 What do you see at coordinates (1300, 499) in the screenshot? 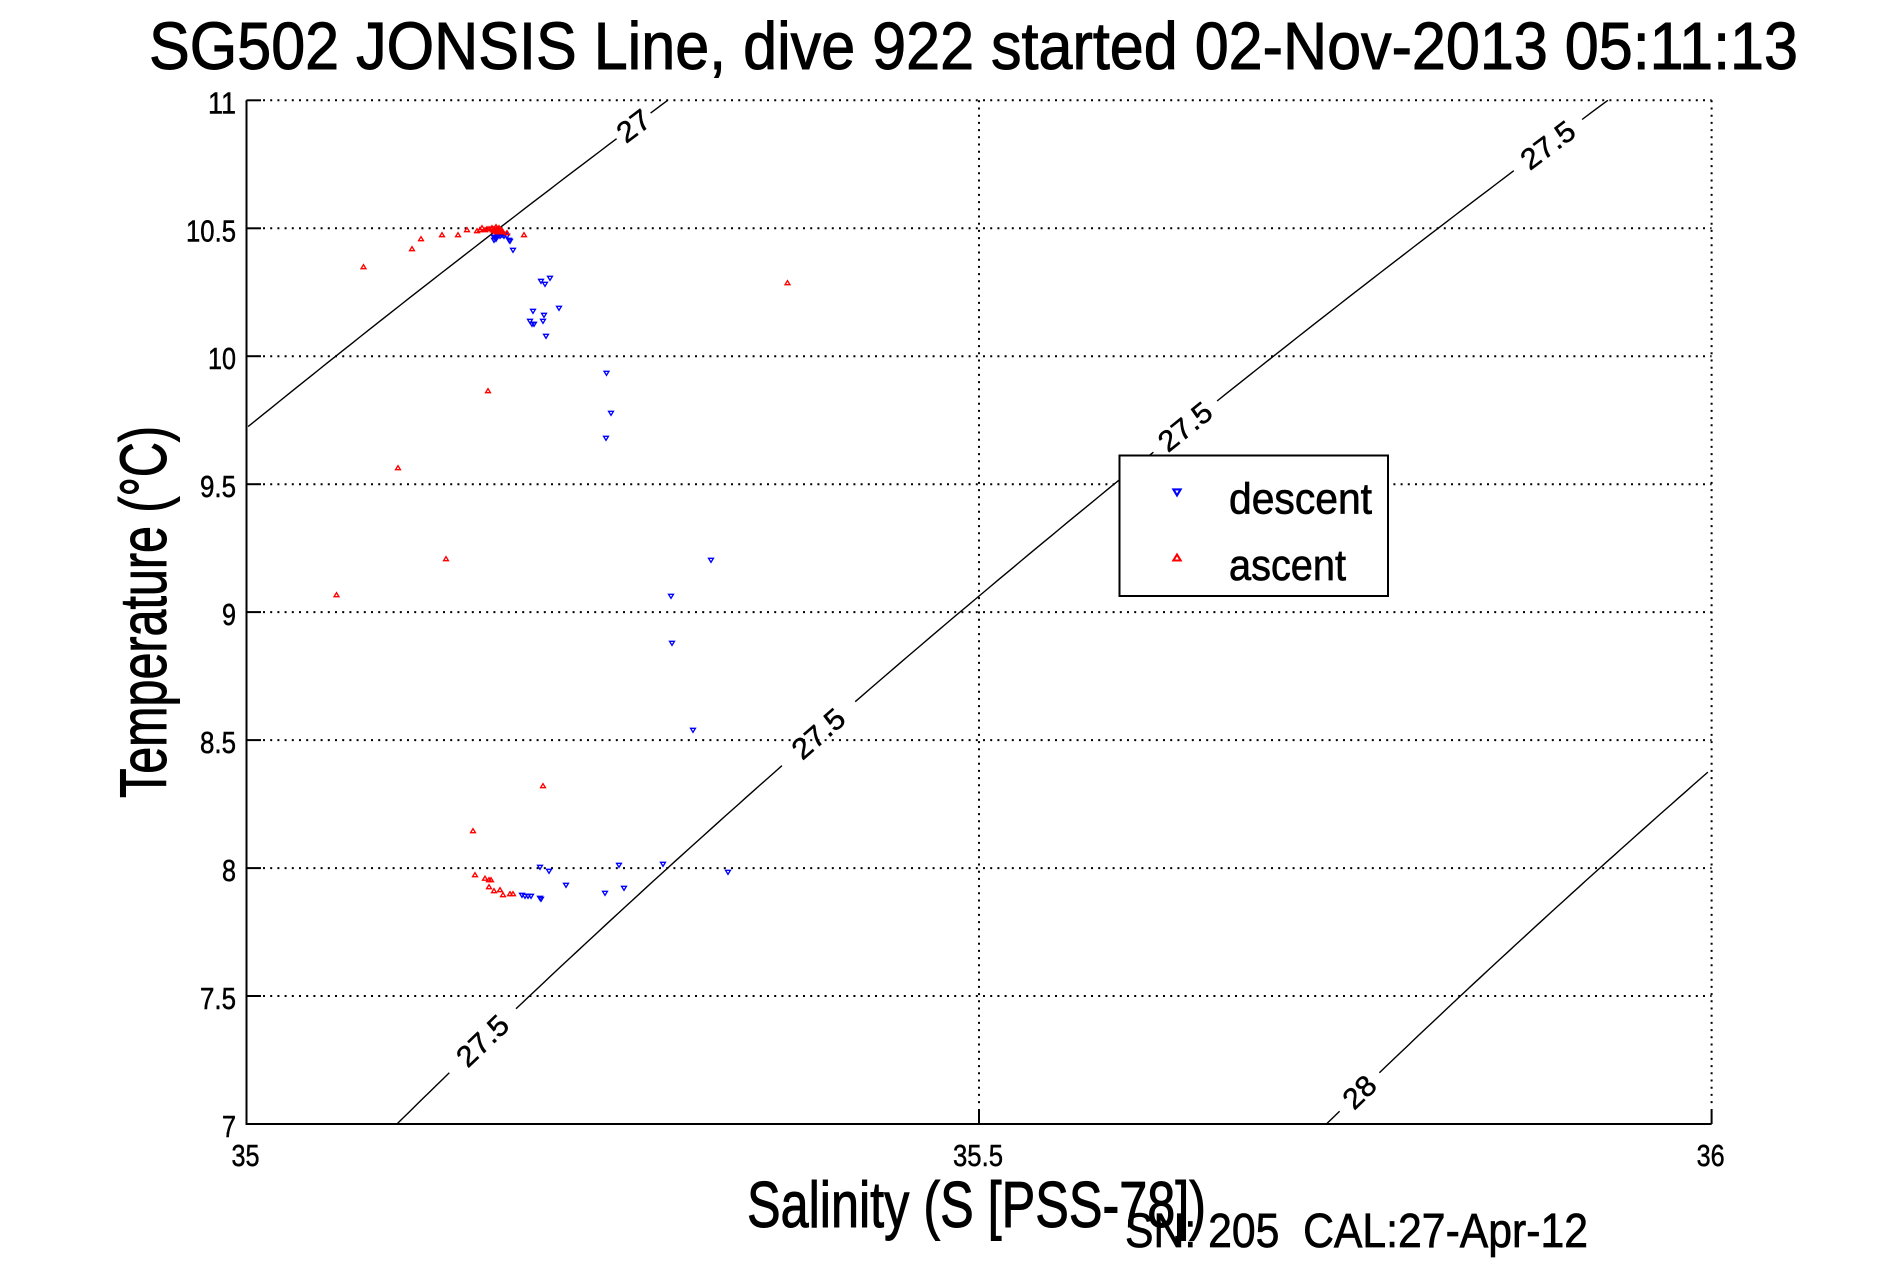
I see `svg-text: descent` at bounding box center [1300, 499].